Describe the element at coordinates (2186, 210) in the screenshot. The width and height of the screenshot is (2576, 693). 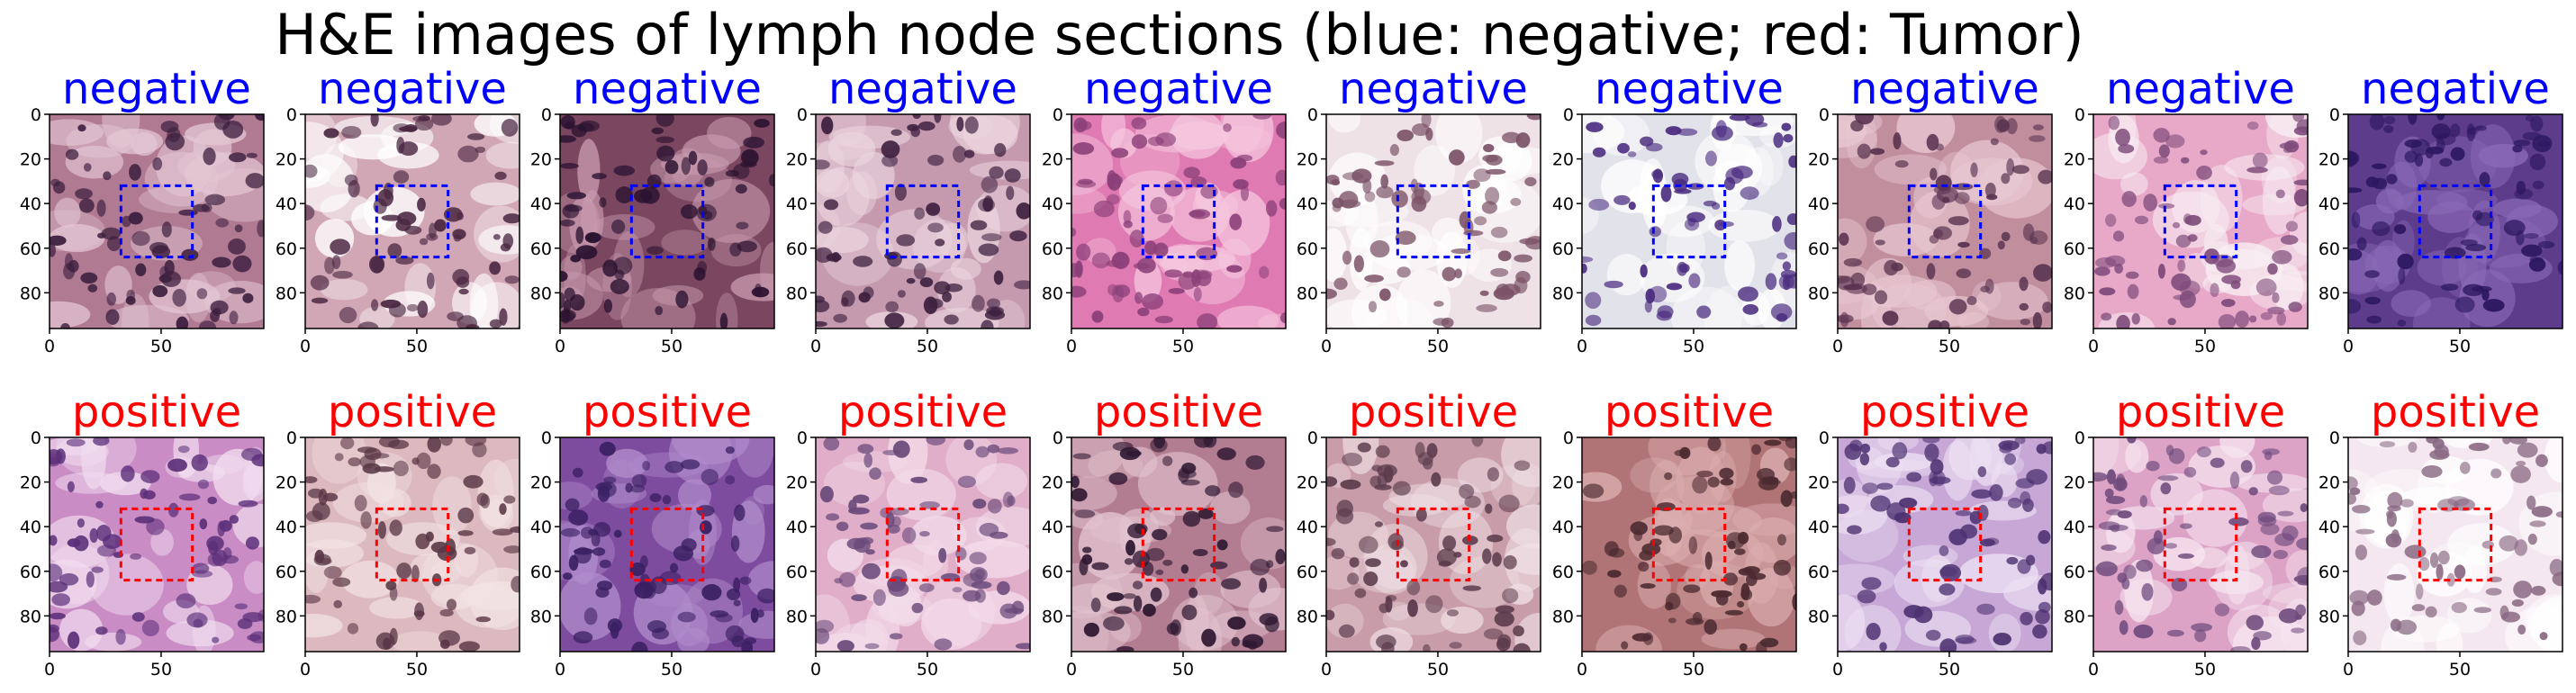
I see `panel-negative-9: negative 0 20 40 60 80 0 50` at that location.